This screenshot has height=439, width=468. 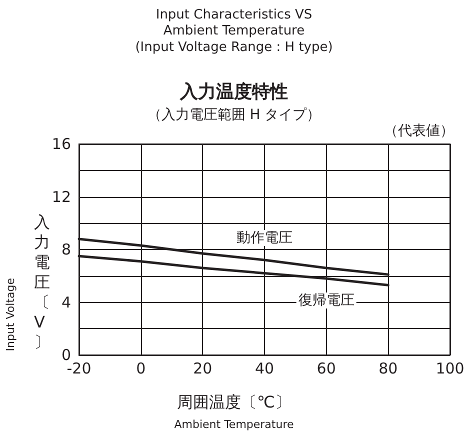 I want to click on text: Ambient Temperature, so click(x=234, y=424).